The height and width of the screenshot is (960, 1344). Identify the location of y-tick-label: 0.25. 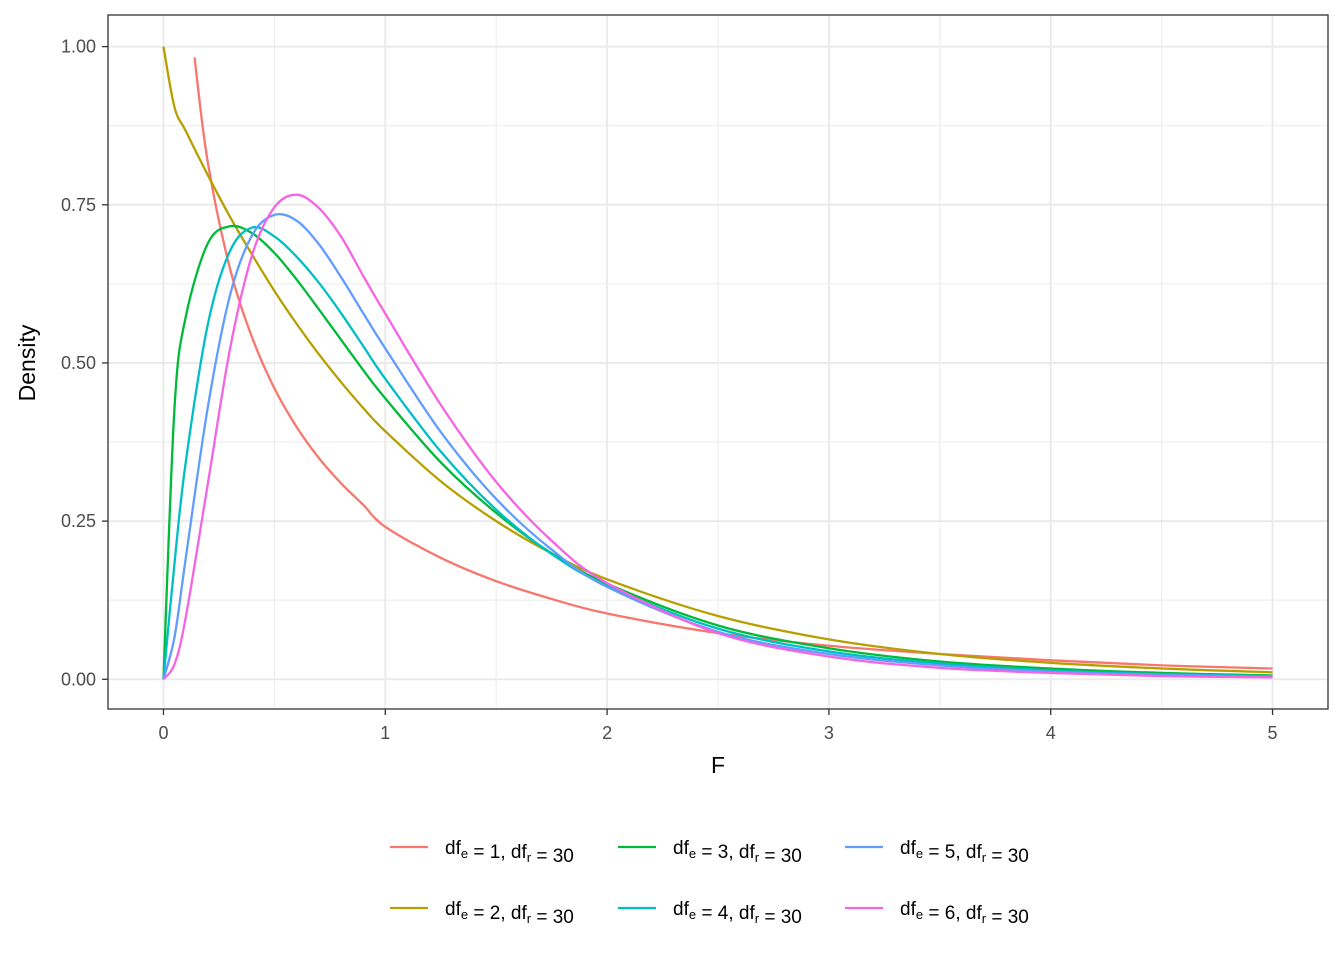
(78, 521).